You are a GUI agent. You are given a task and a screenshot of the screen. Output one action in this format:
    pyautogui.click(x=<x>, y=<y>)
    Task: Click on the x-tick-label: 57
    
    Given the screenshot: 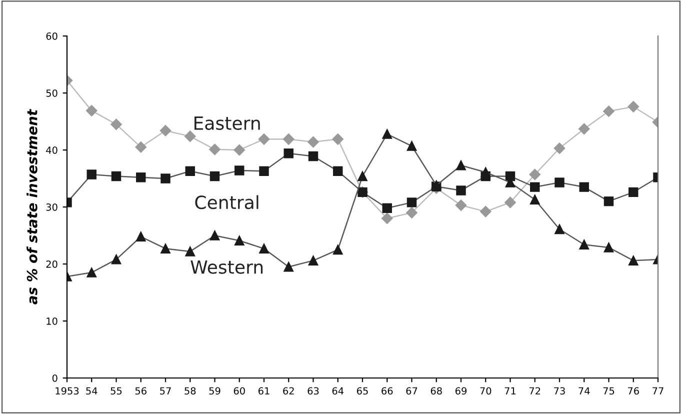 What is the action you would take?
    pyautogui.click(x=165, y=391)
    